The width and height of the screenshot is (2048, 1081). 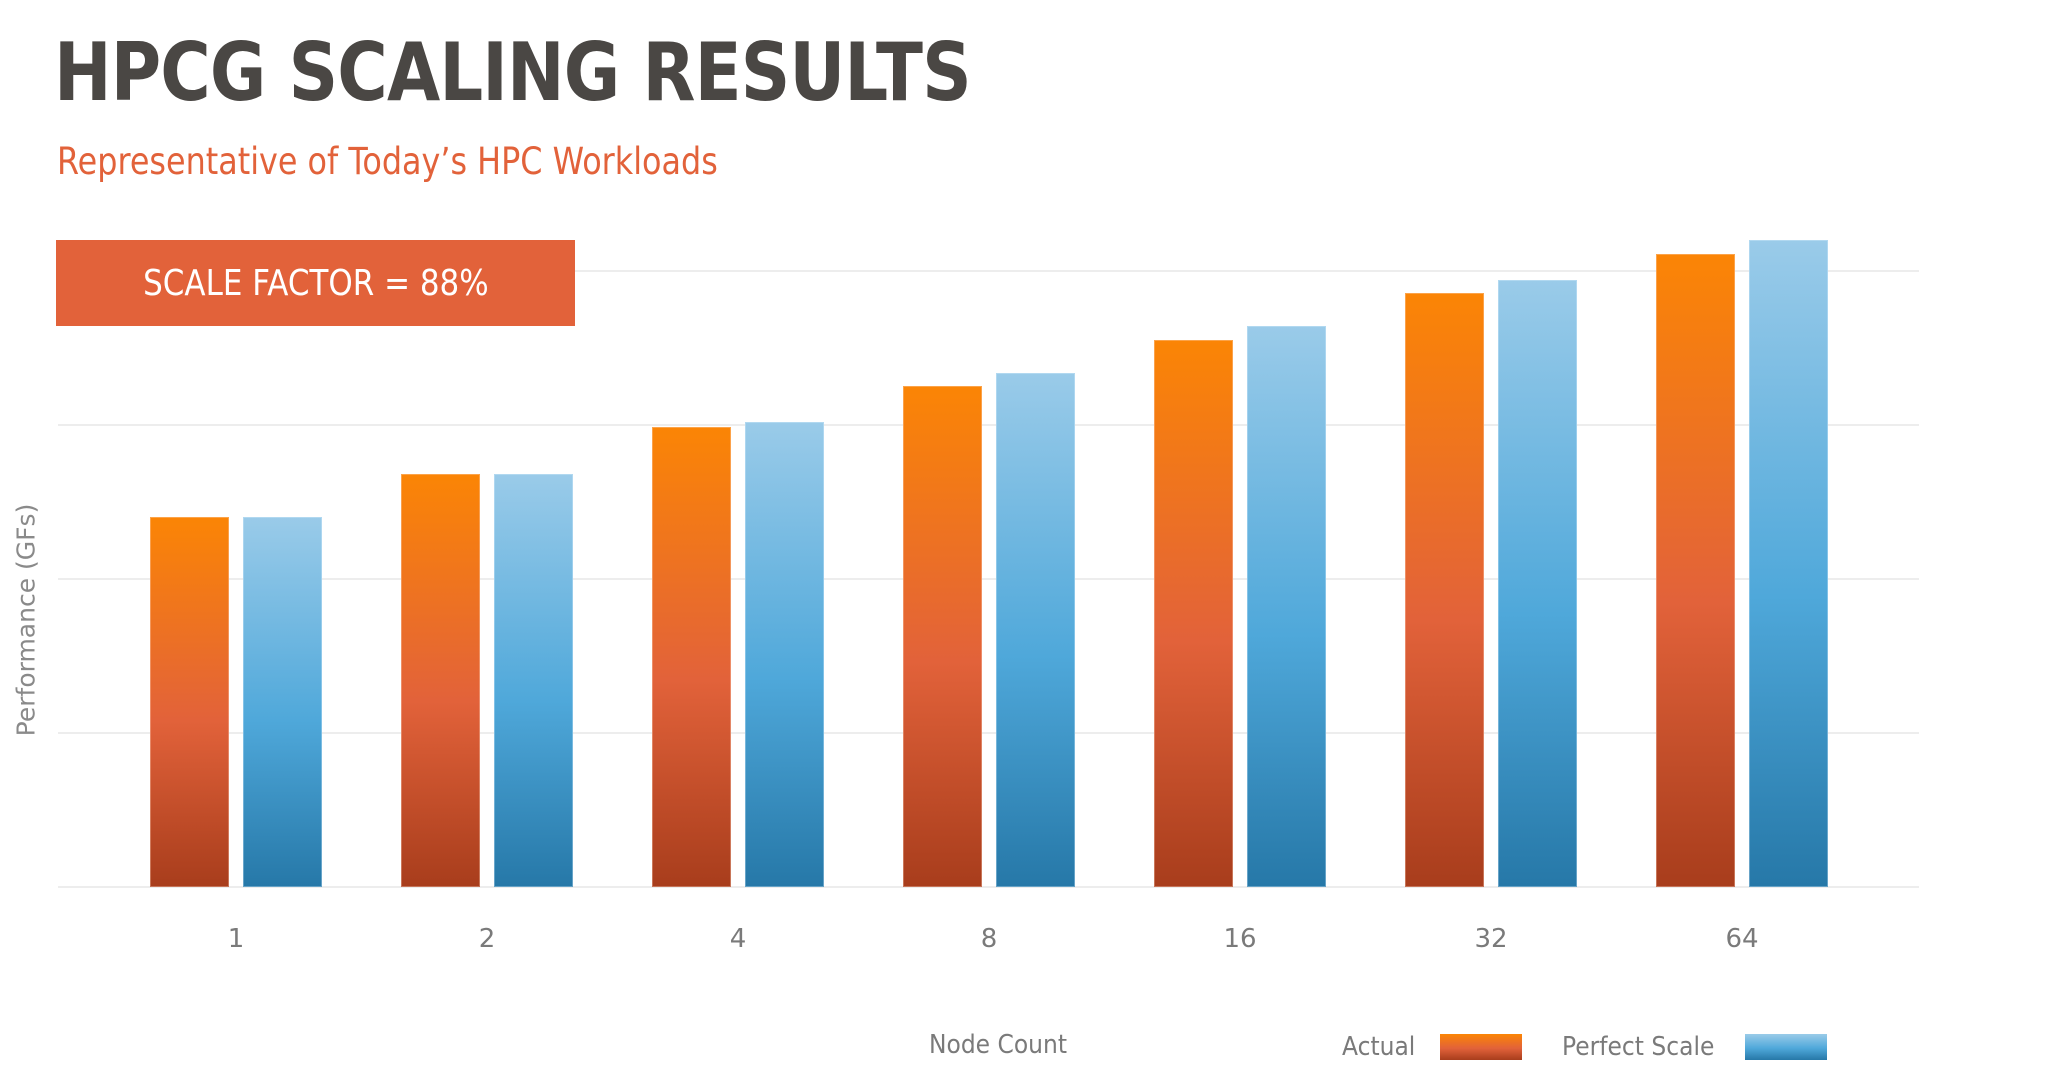 I want to click on legend-swatch-actual, so click(x=1481, y=1047).